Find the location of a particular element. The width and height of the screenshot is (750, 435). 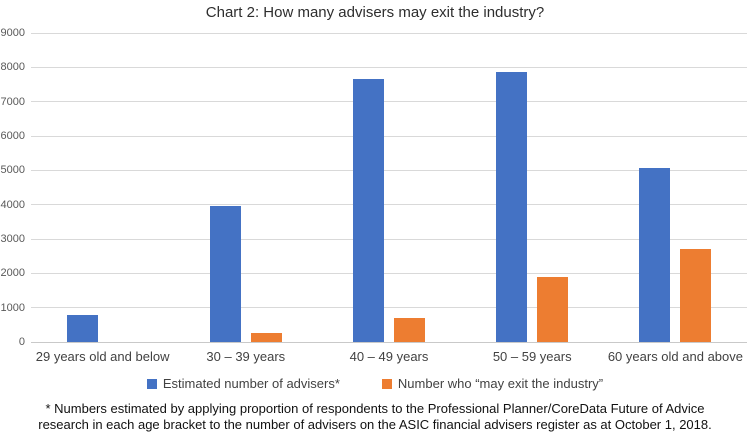

y-tick-label: 1000 is located at coordinates (12, 307).